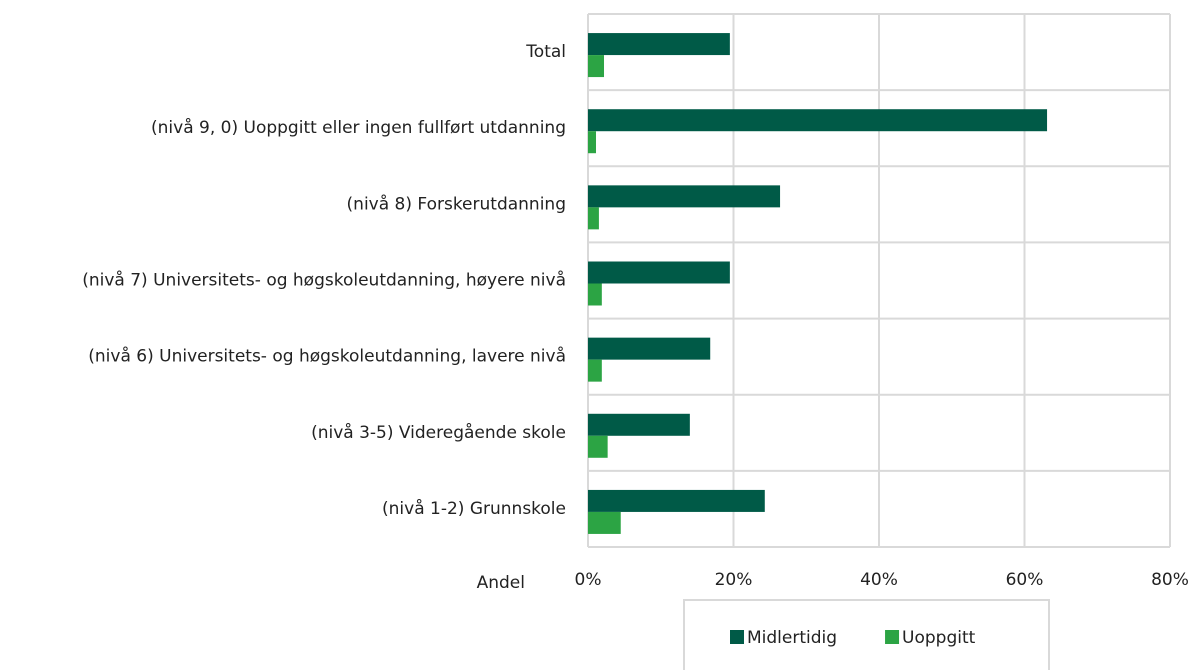 This screenshot has height=670, width=1194. What do you see at coordinates (474, 508) in the screenshot?
I see `y-tick-label: (nivå 1-2) Grunnskole` at bounding box center [474, 508].